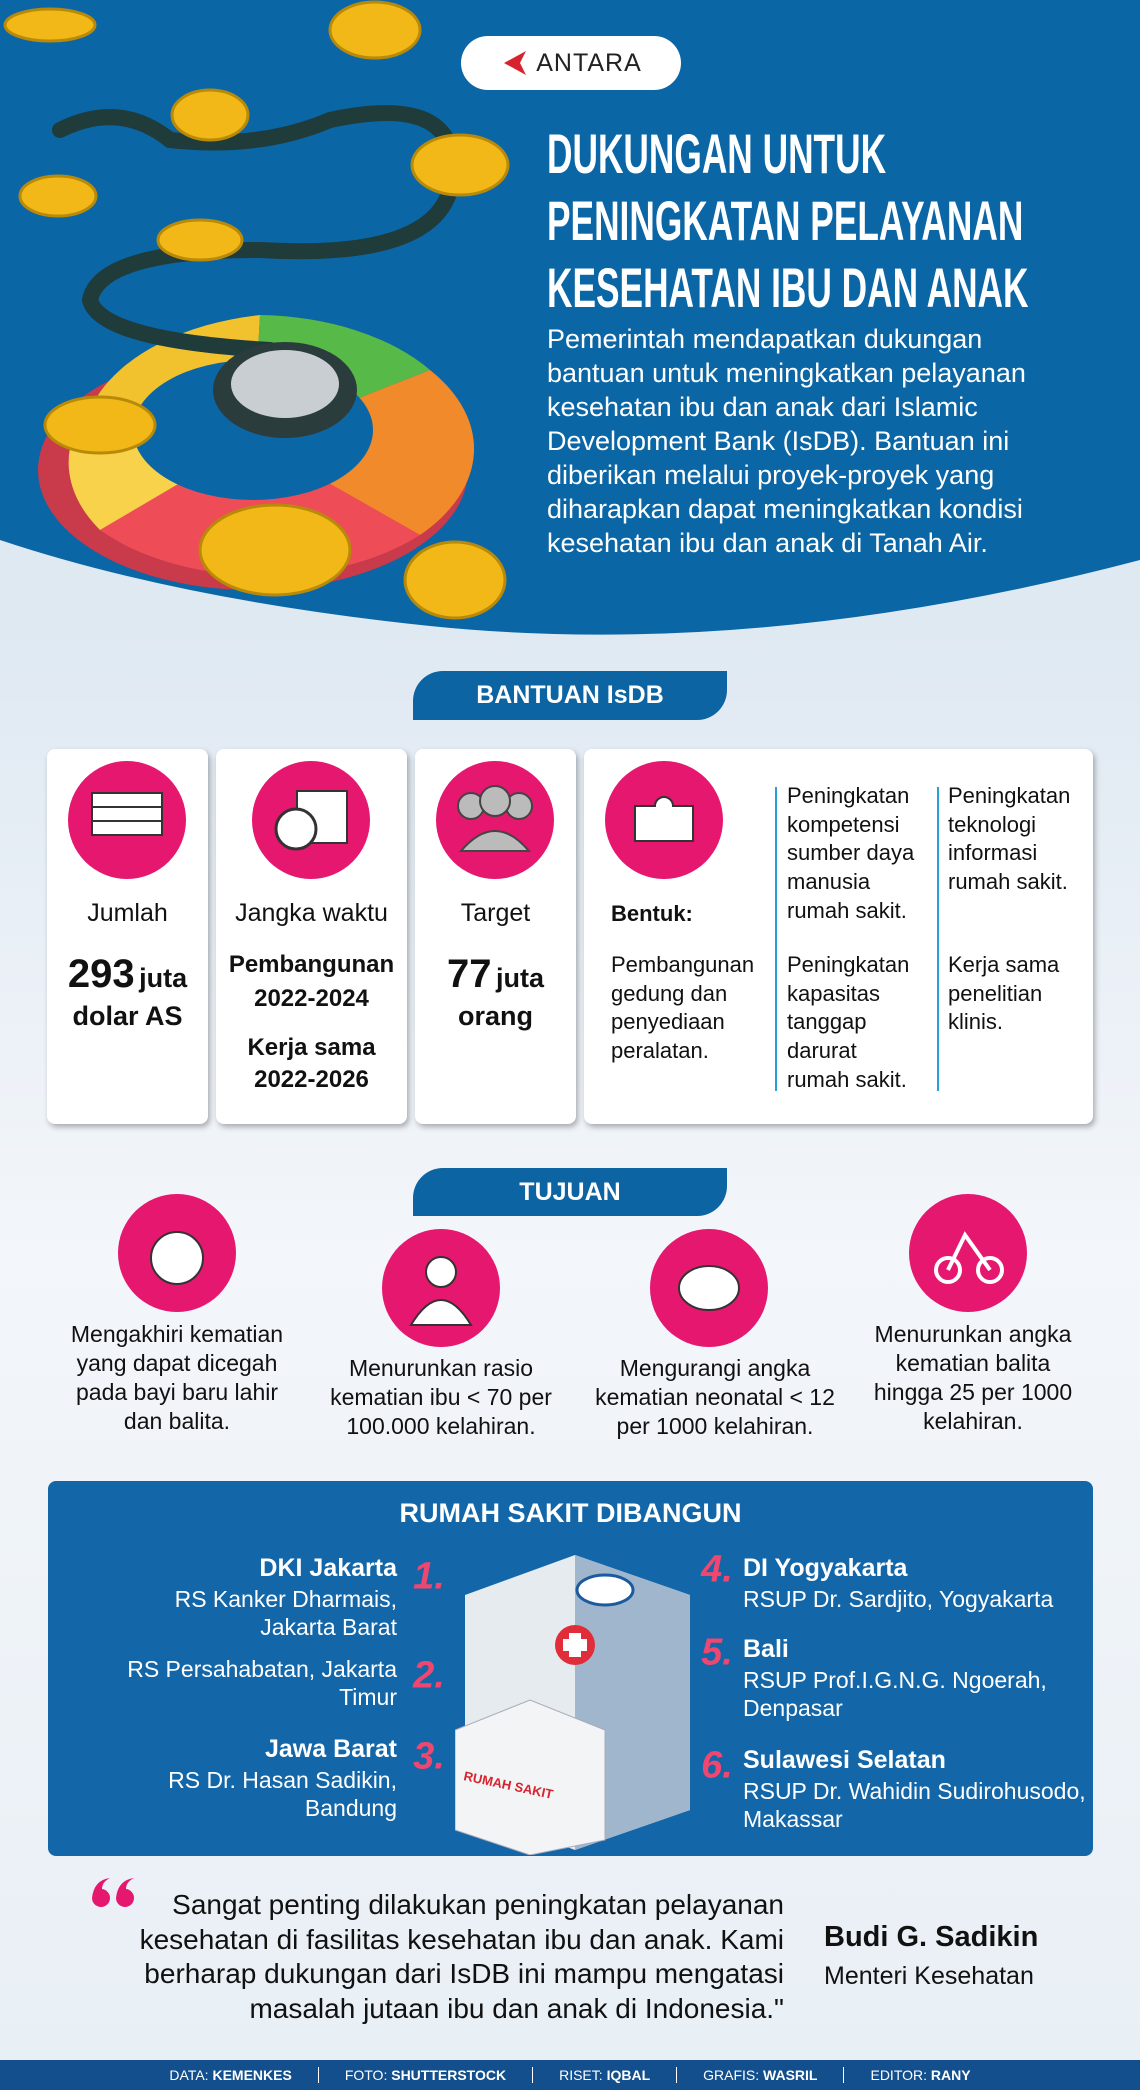 The width and height of the screenshot is (1140, 2090). Describe the element at coordinates (311, 1079) in the screenshot. I see `phase-period: 2022-2026` at that location.